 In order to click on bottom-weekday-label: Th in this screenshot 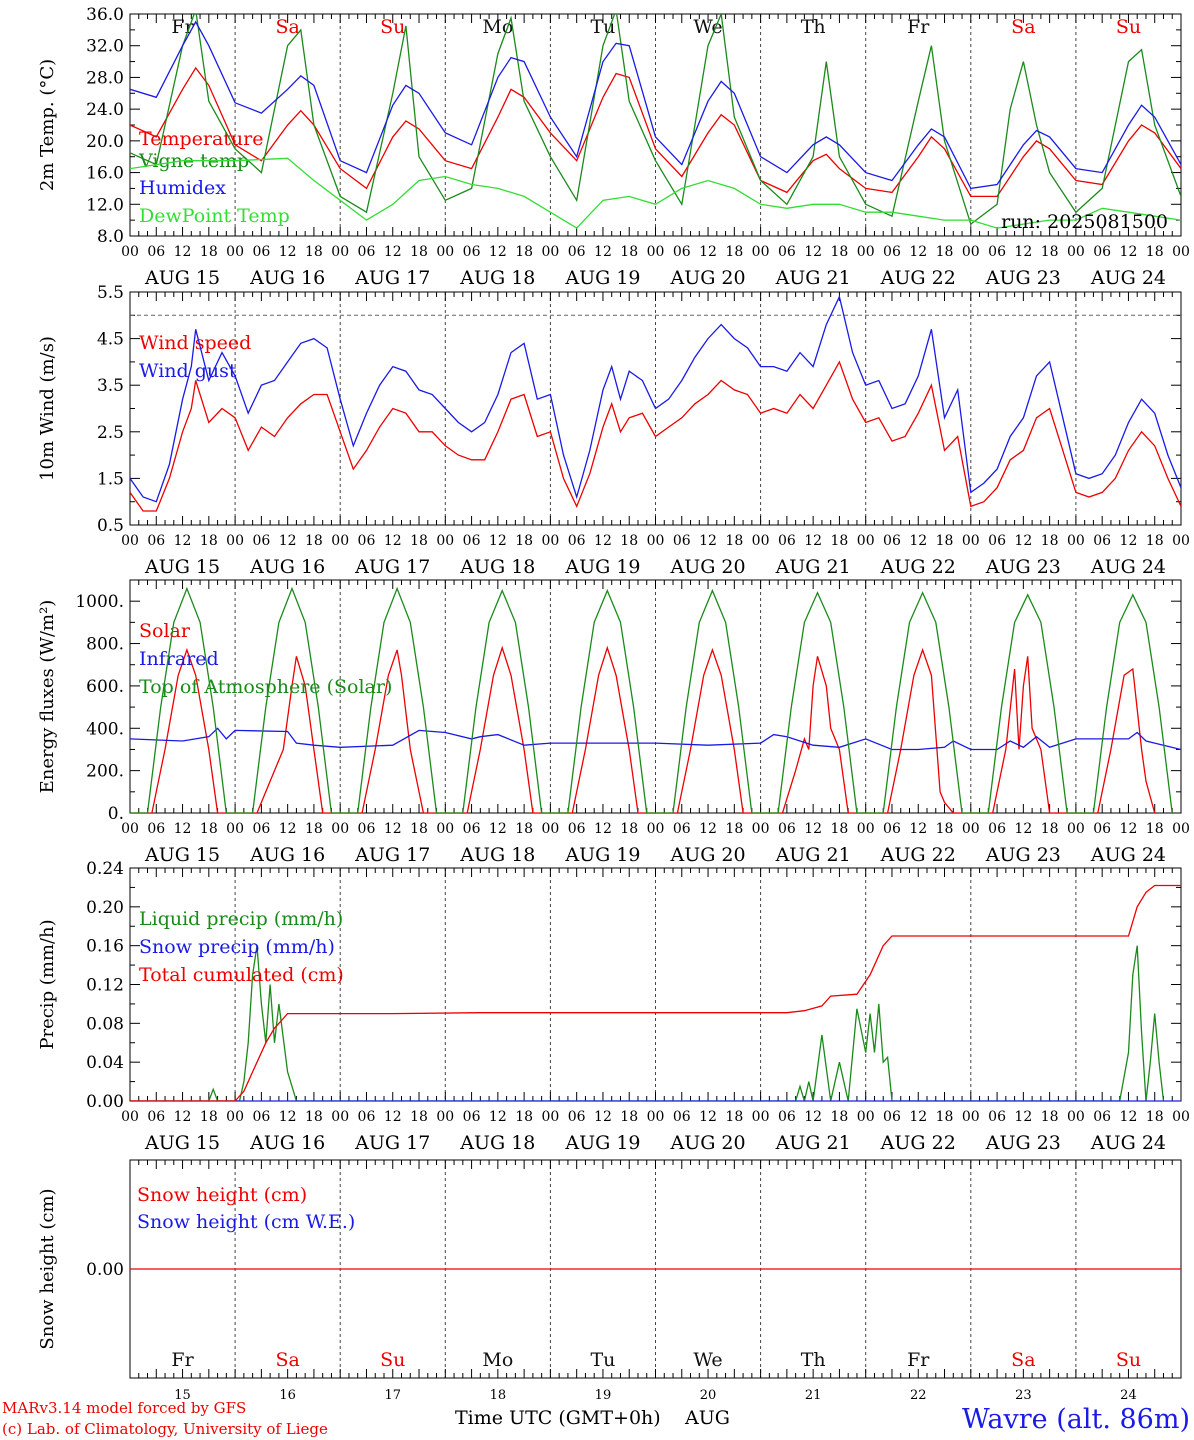, I will do `click(813, 1360)`.